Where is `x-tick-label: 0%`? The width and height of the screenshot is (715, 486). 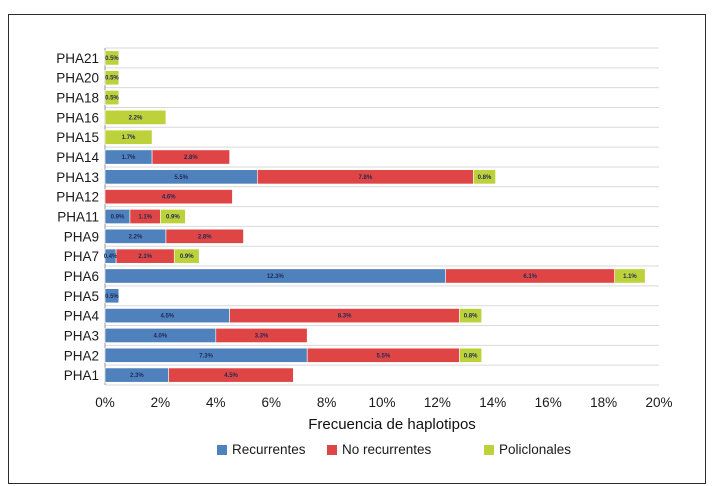 x-tick-label: 0% is located at coordinates (105, 402).